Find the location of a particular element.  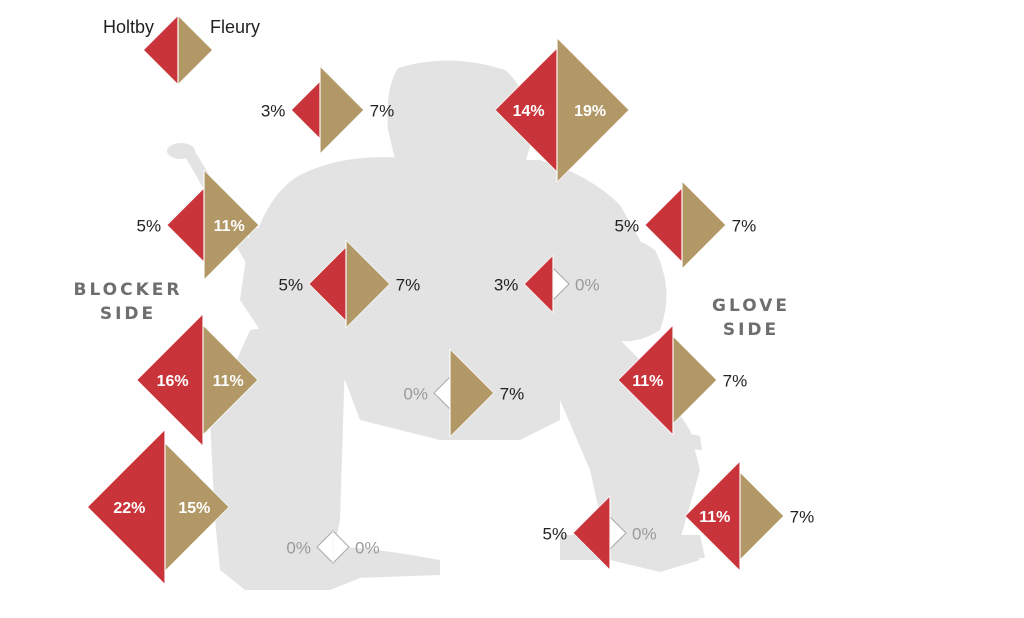

legend-holtby-swatch is located at coordinates (161, 50).